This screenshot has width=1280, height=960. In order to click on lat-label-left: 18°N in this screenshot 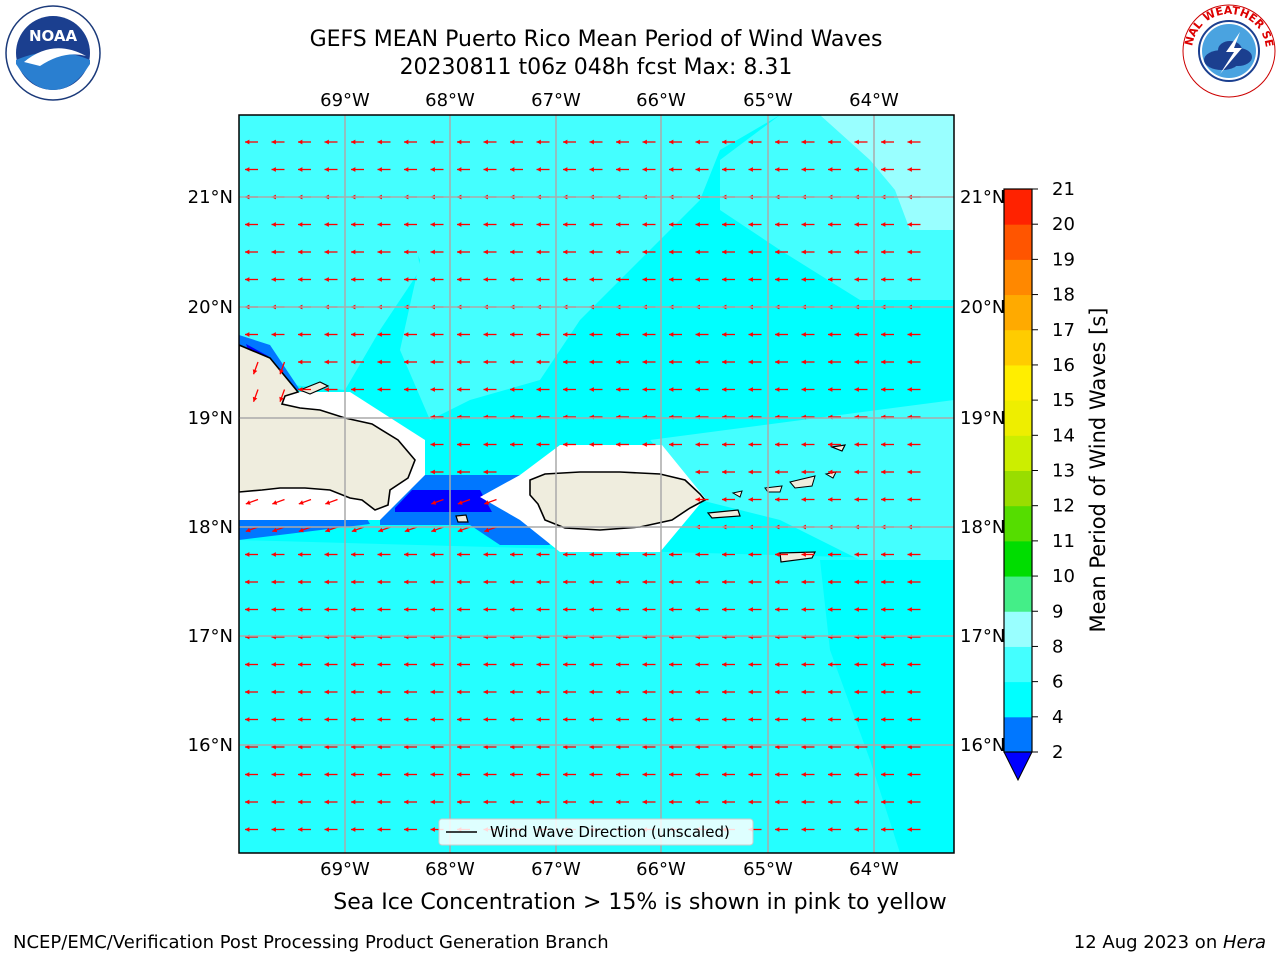, I will do `click(210, 527)`.